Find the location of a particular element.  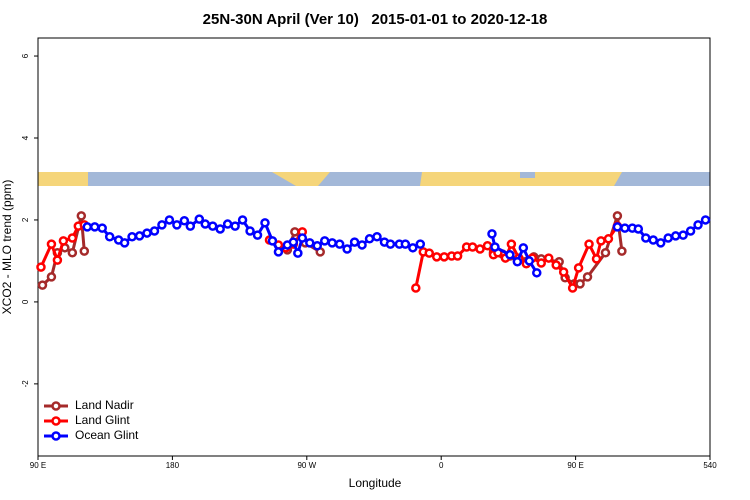

y-tick-label: 6 is located at coordinates (25, 55).